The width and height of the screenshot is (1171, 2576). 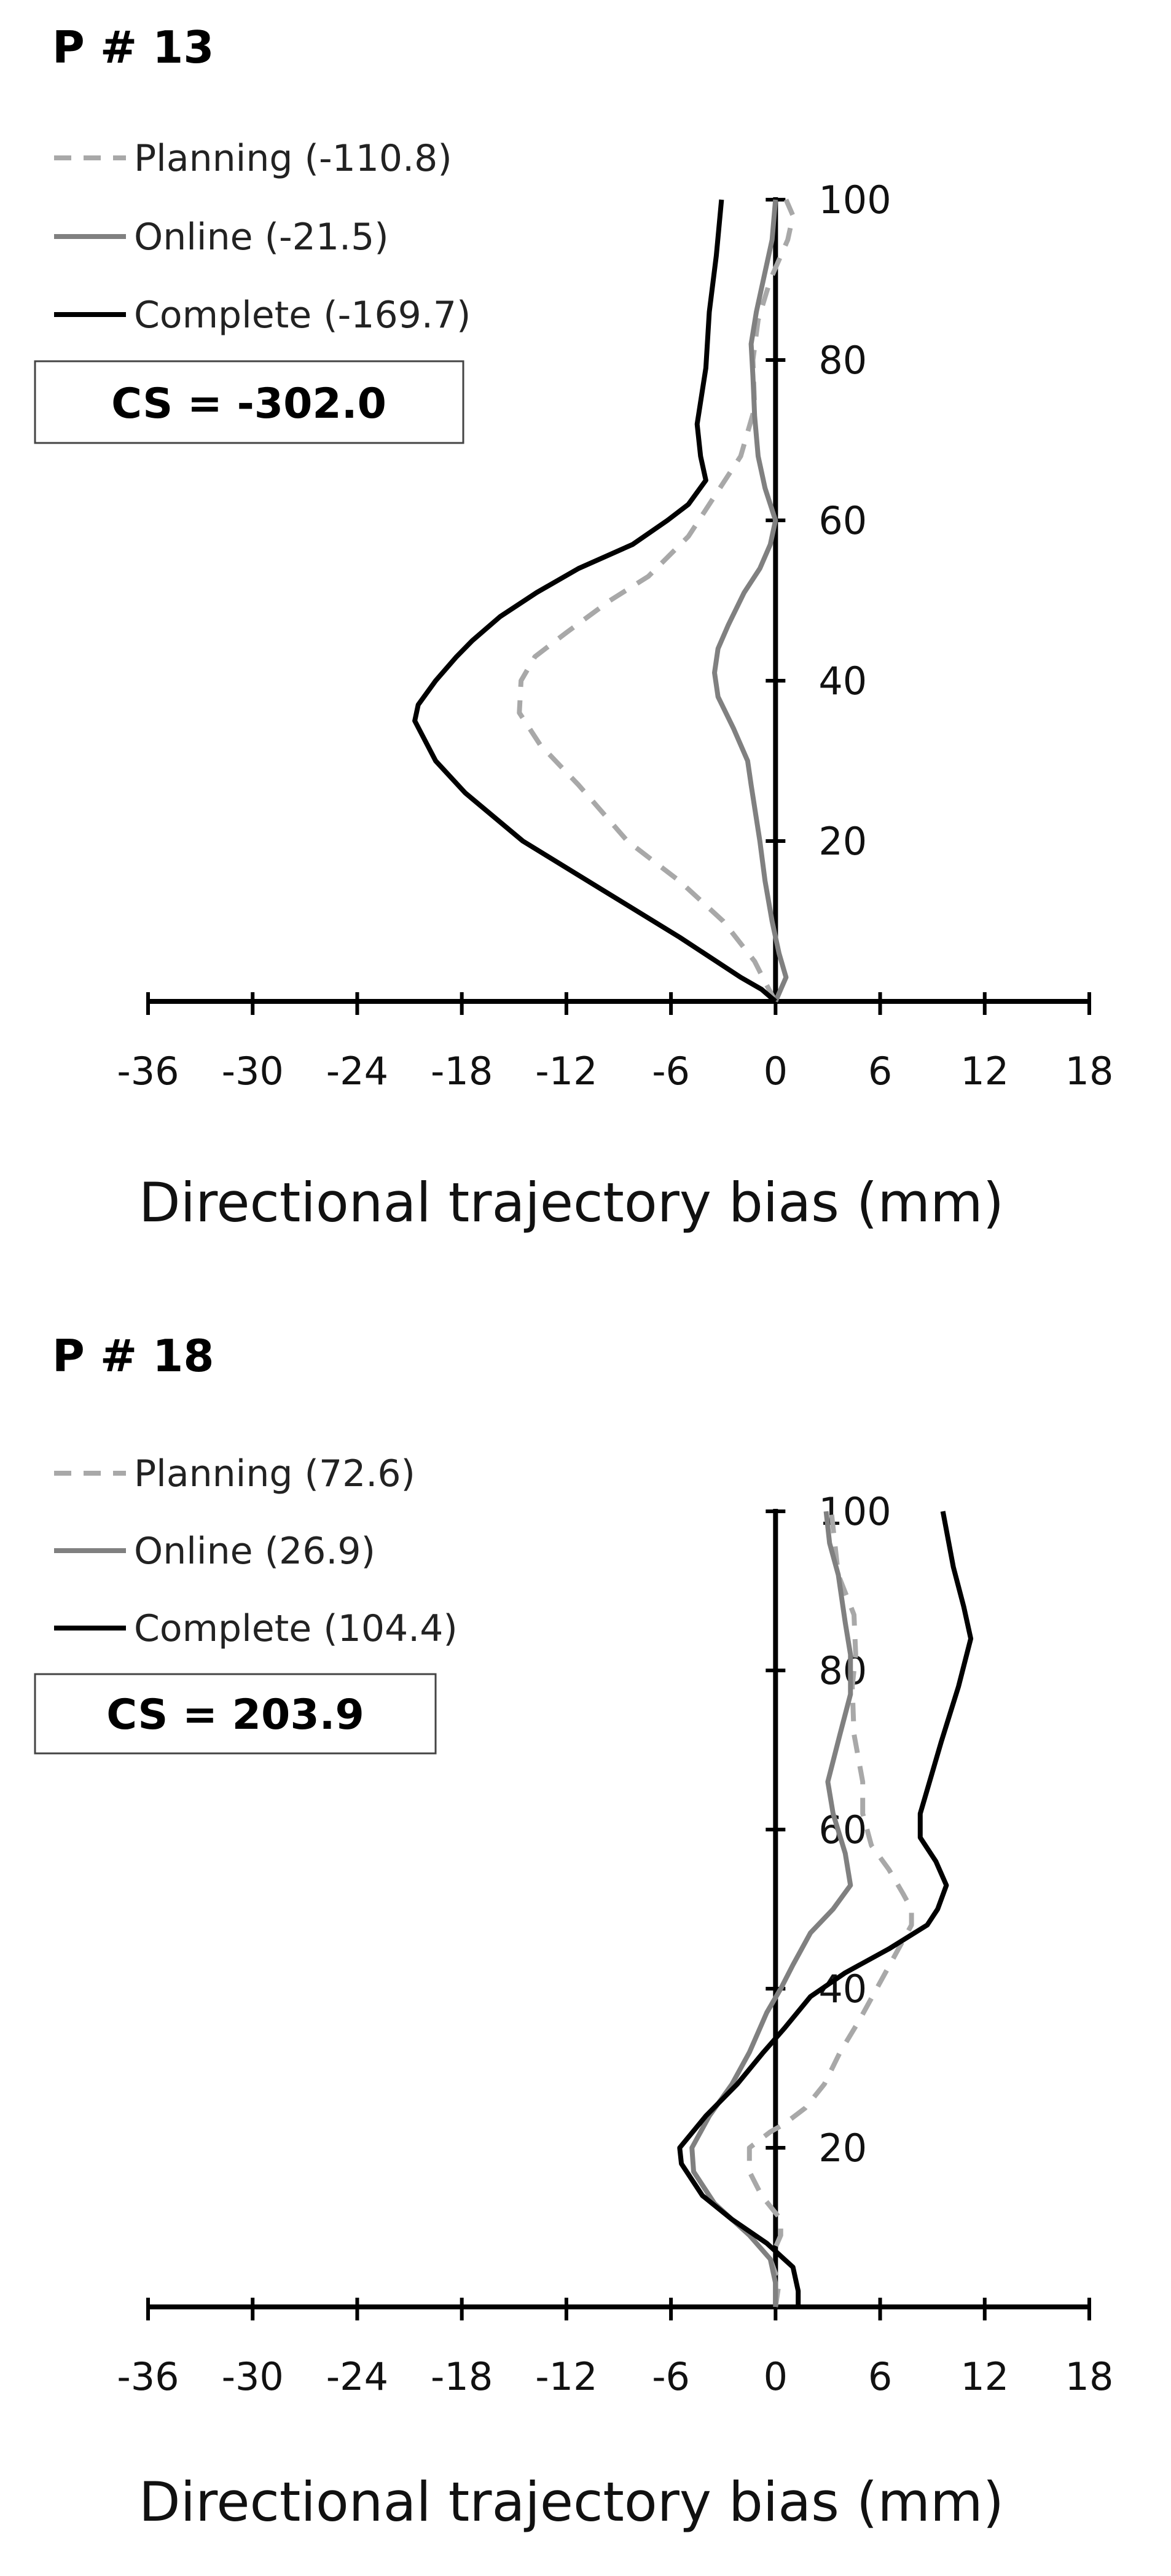 What do you see at coordinates (842, 520) in the screenshot?
I see `y-tick-label: 60` at bounding box center [842, 520].